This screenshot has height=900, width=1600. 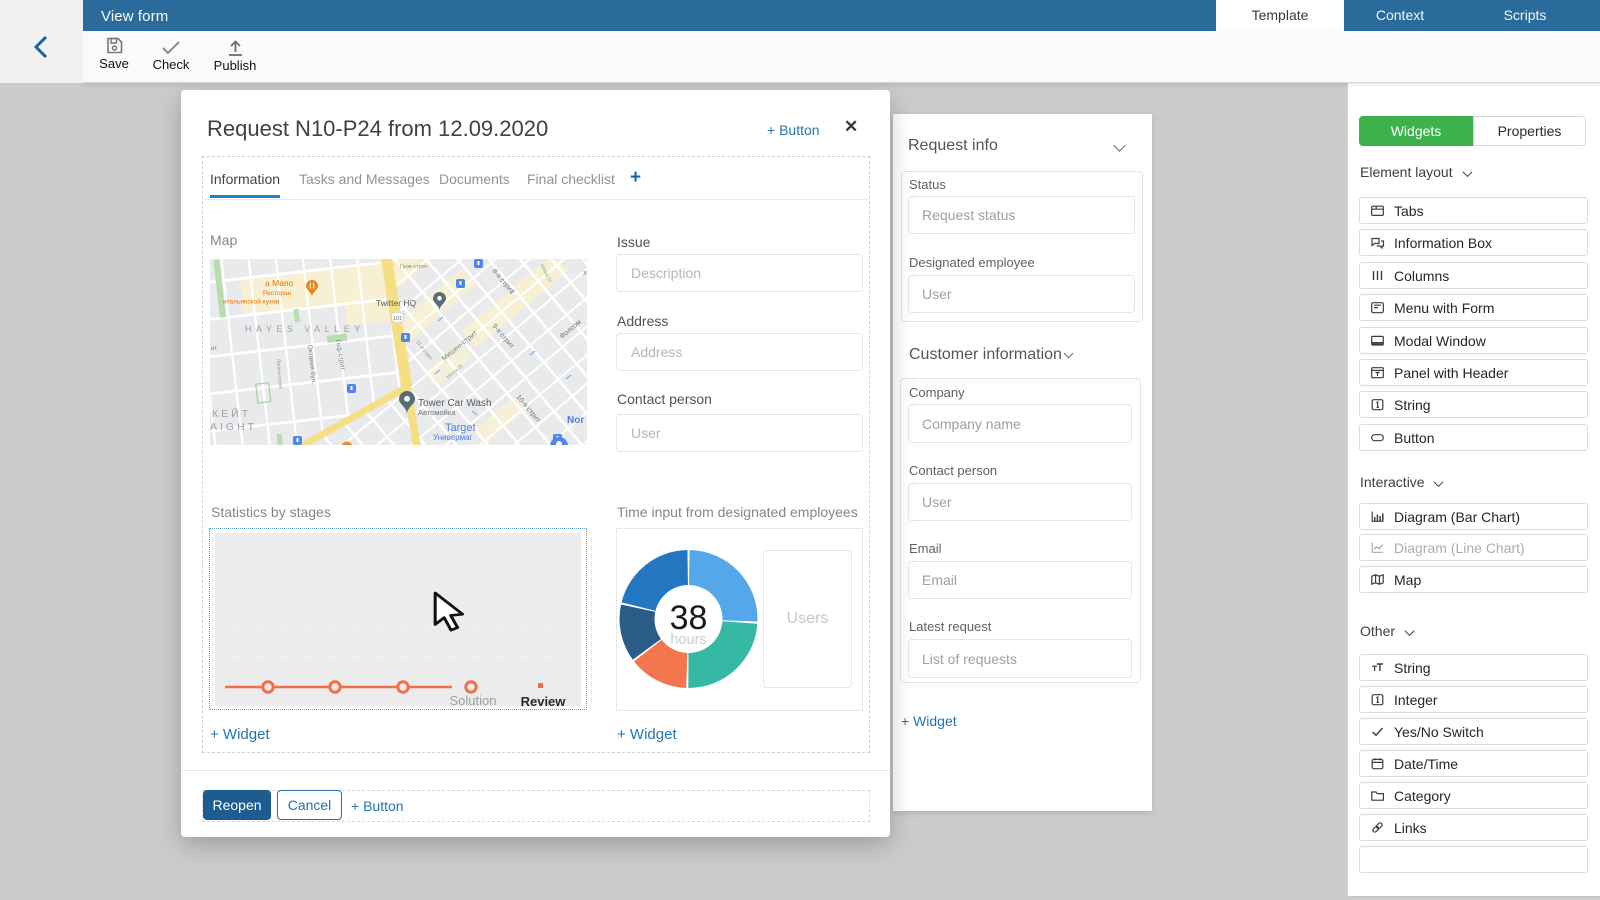 I want to click on svg-text: Ресторан, so click(x=277, y=293).